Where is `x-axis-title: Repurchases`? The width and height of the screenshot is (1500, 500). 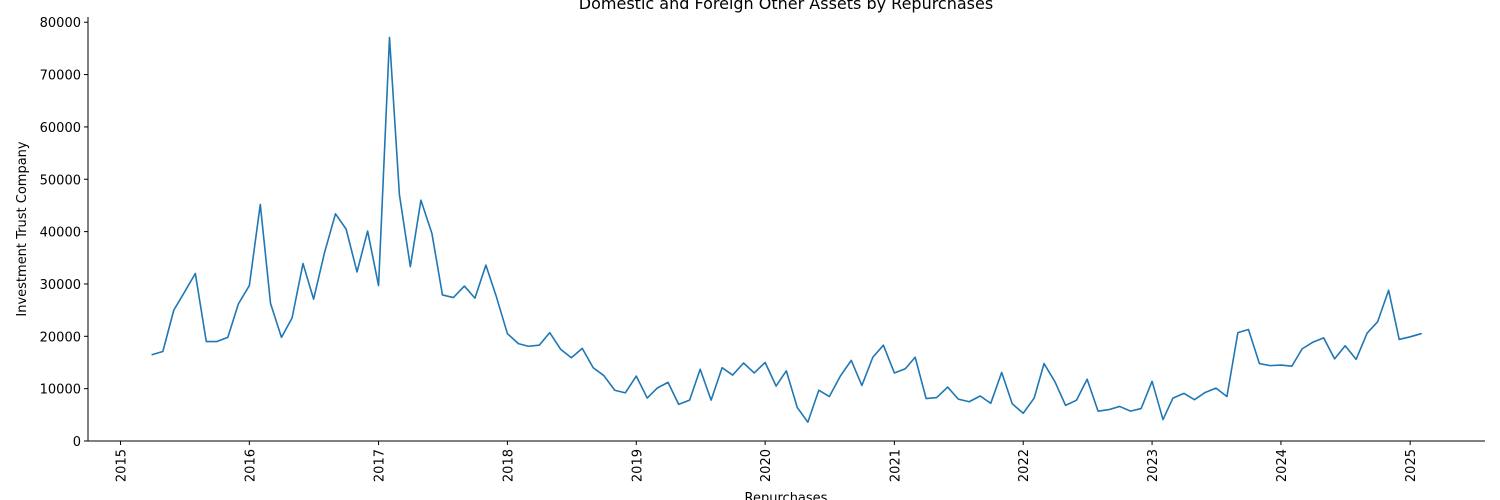 x-axis-title: Repurchases is located at coordinates (786, 495).